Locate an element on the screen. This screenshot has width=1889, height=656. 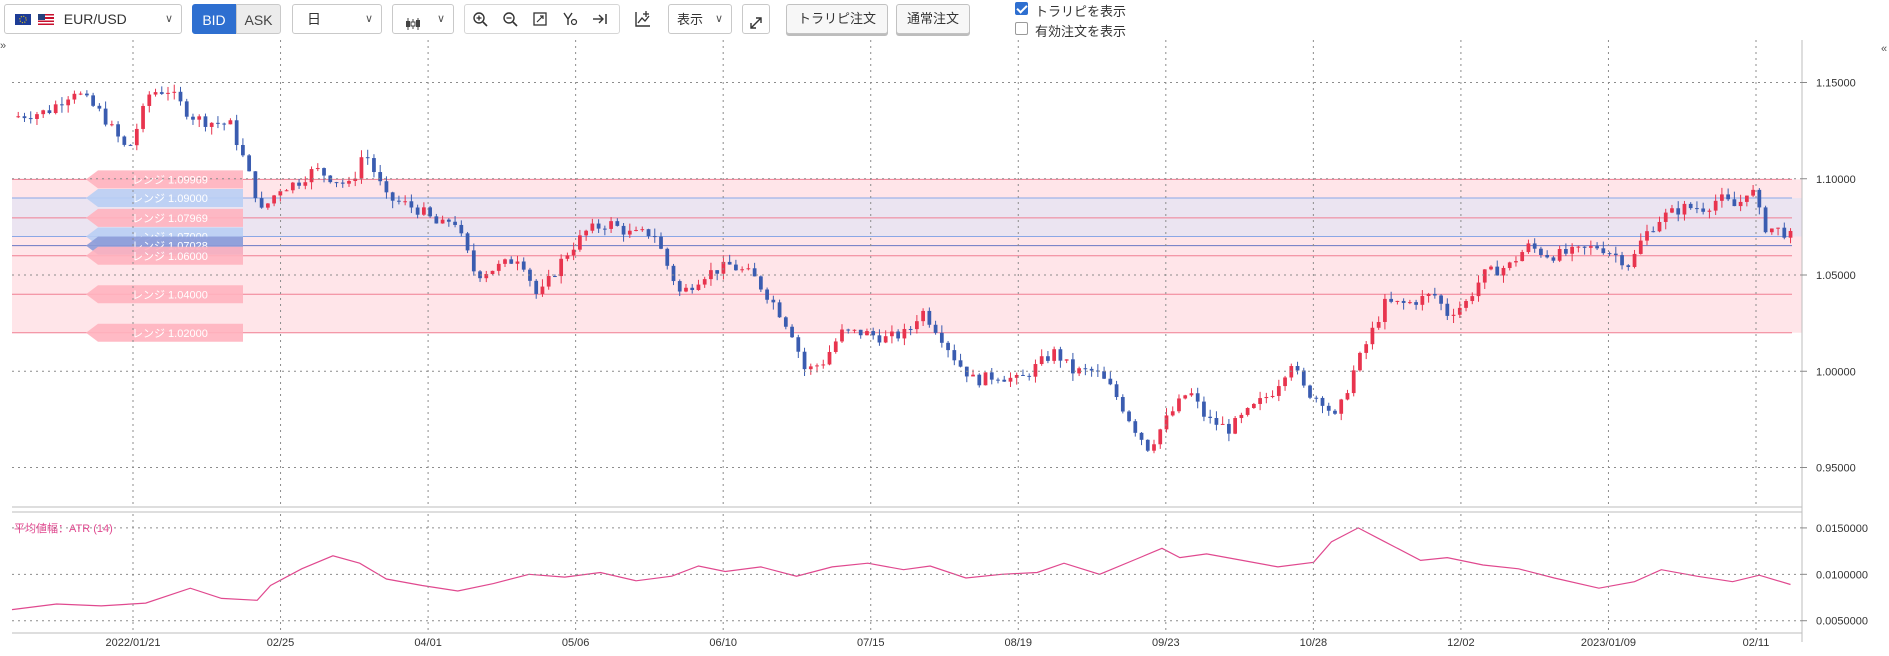
tool-group is located at coordinates (542, 19).